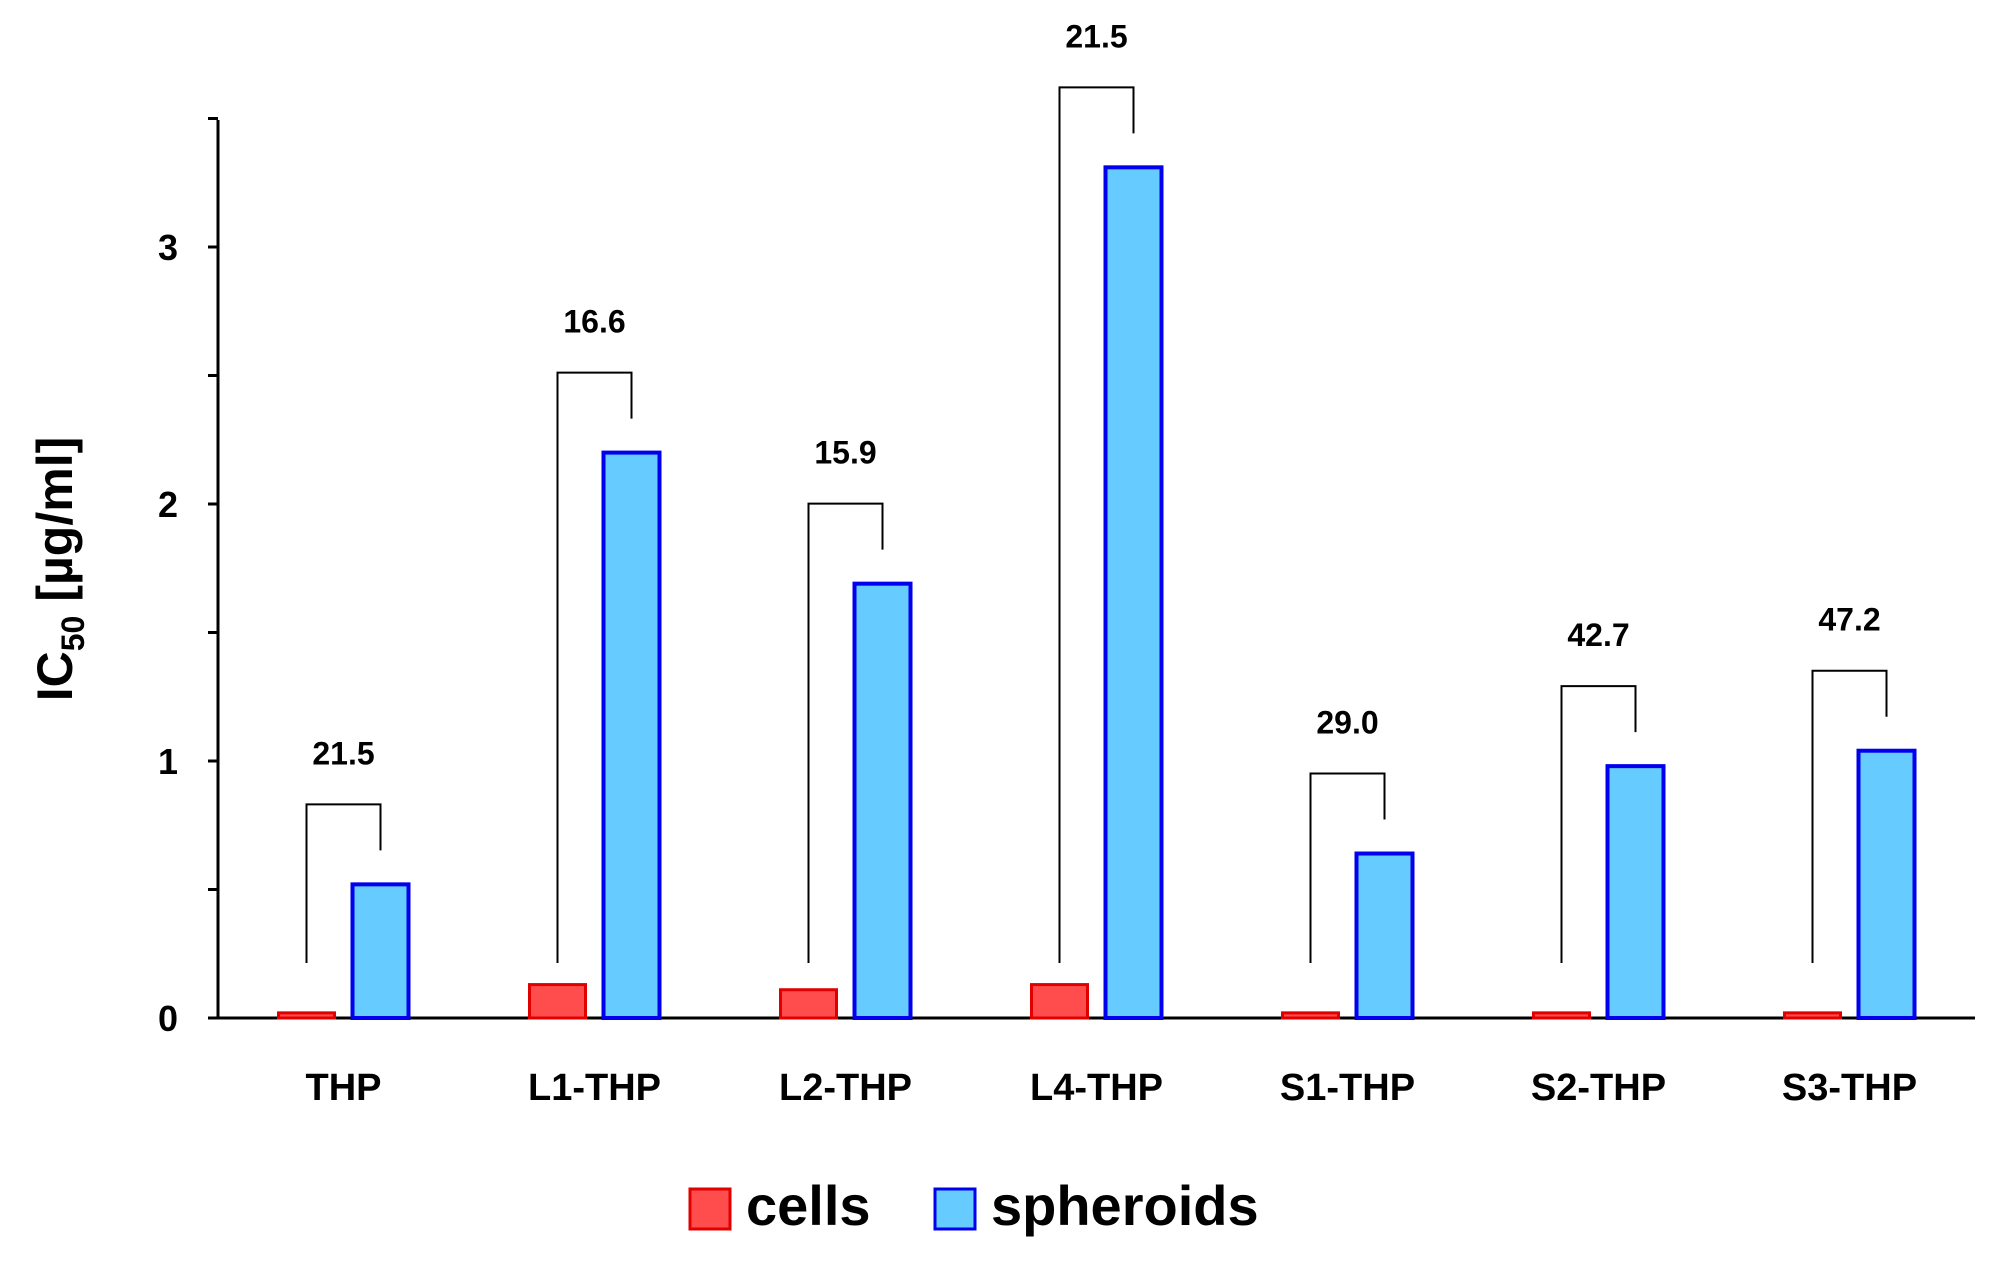  I want to click on bar-cells-s1-thp, so click(1310, 1015).